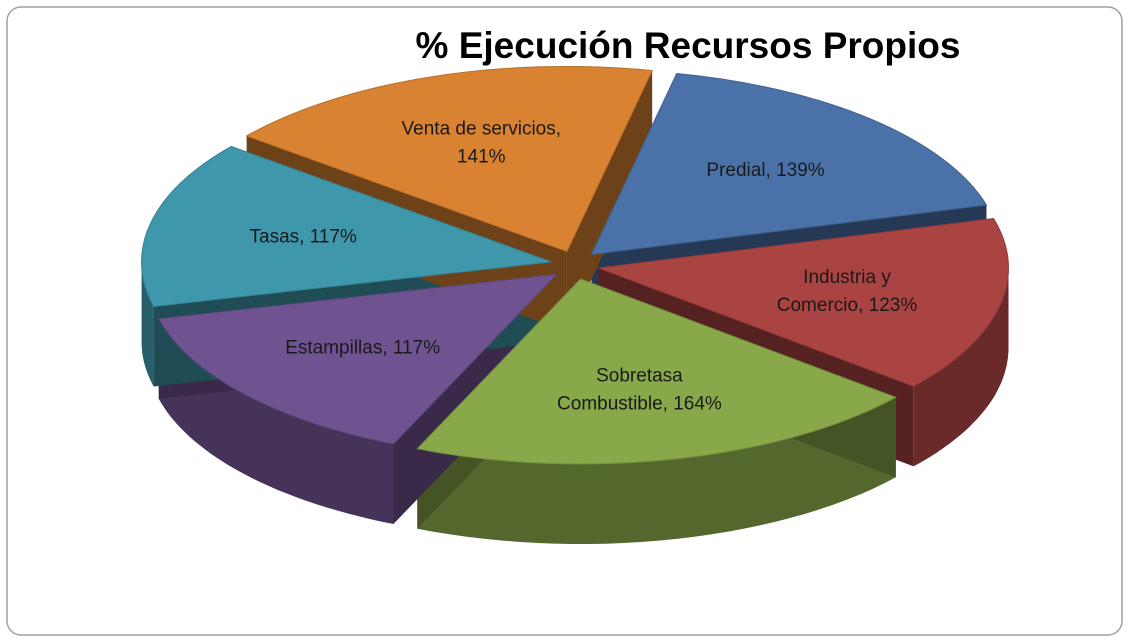 The image size is (1130, 643). I want to click on data-label: Estampillas, 117%, so click(362, 347).